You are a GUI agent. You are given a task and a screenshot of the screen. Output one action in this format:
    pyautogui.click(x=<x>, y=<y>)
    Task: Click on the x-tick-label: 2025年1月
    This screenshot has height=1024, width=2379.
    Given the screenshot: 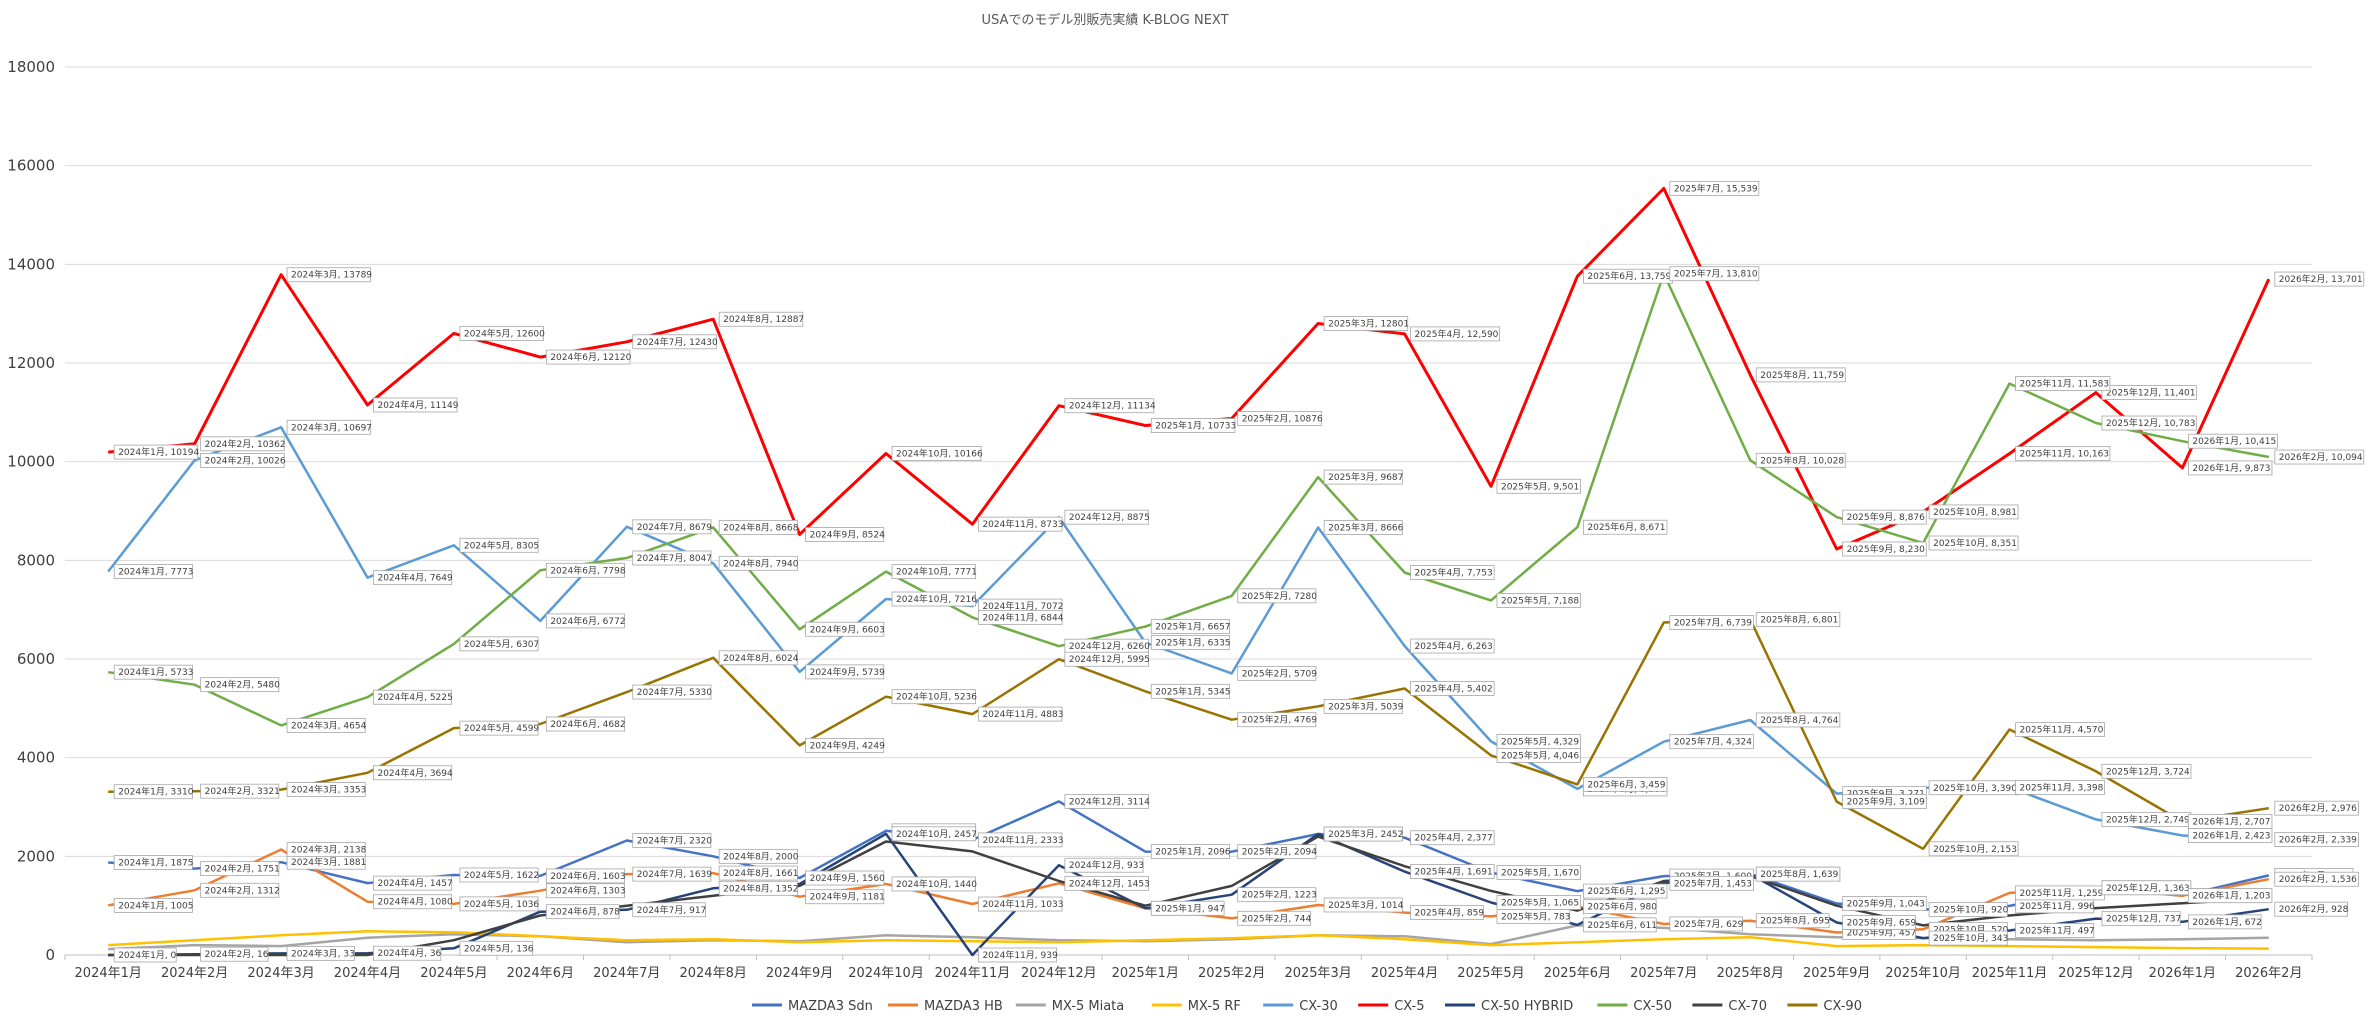 What is the action you would take?
    pyautogui.click(x=1145, y=973)
    